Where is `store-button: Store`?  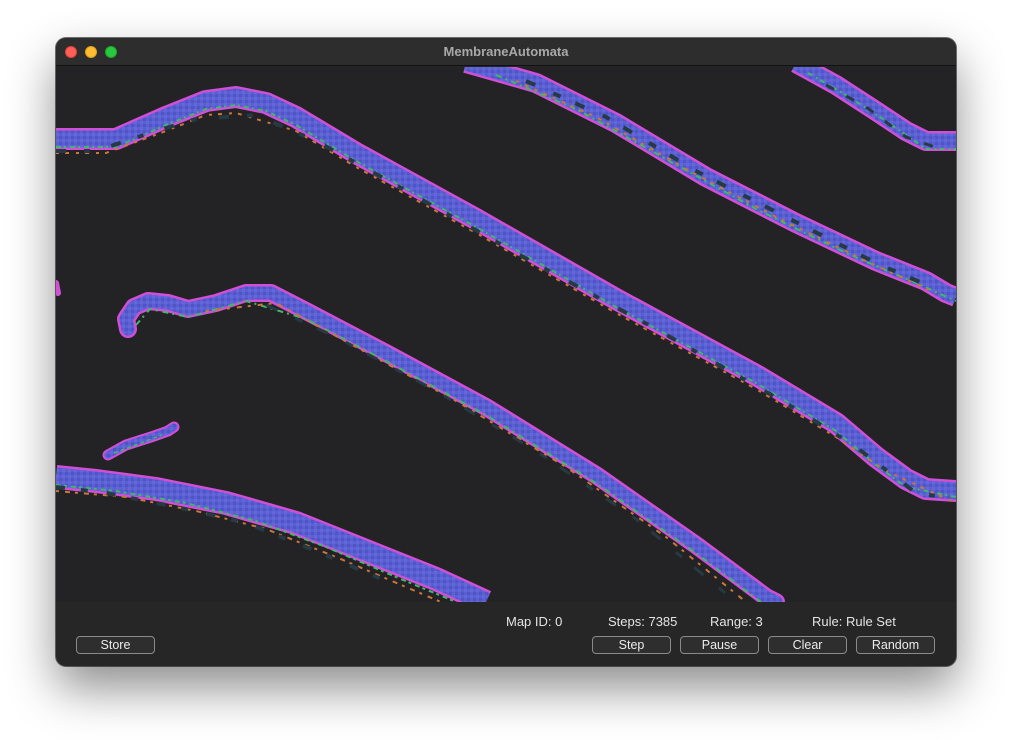 store-button: Store is located at coordinates (115, 645).